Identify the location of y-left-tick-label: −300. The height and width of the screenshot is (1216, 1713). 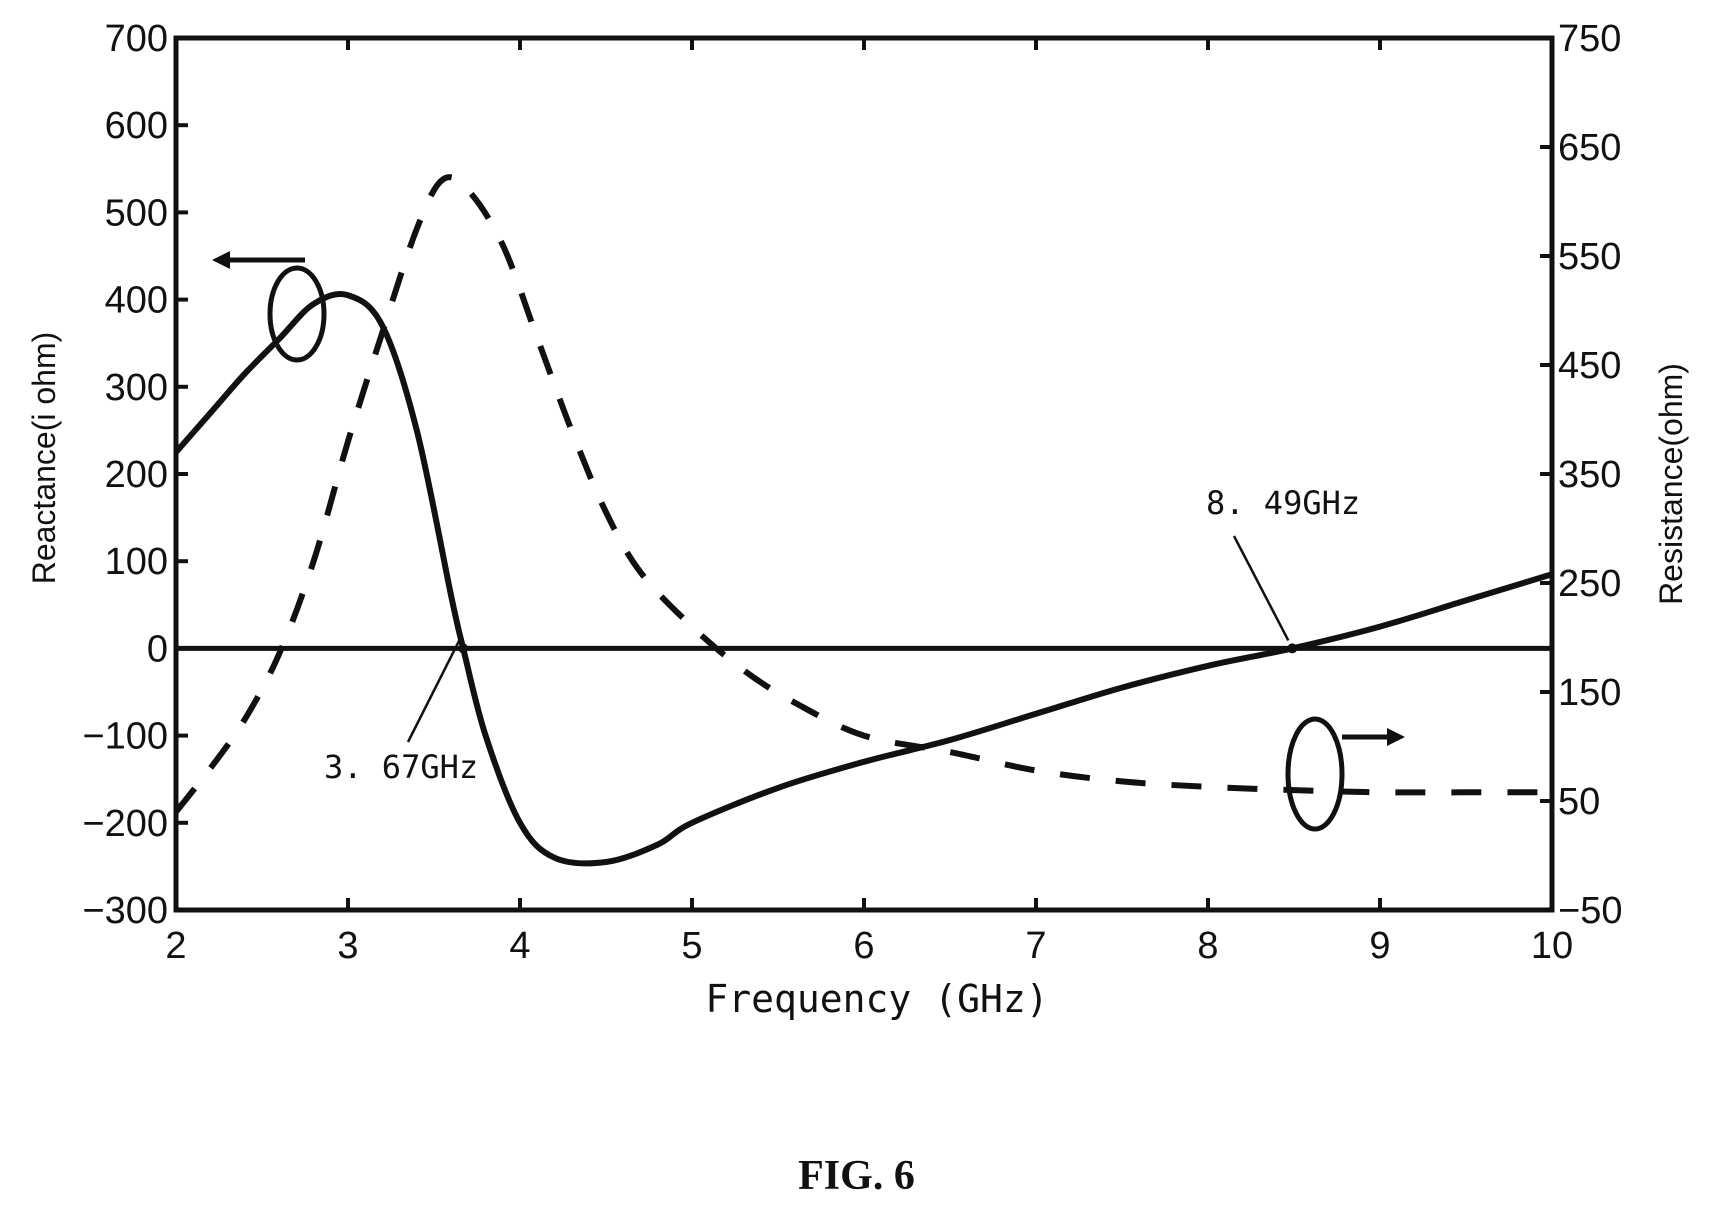
(125, 911).